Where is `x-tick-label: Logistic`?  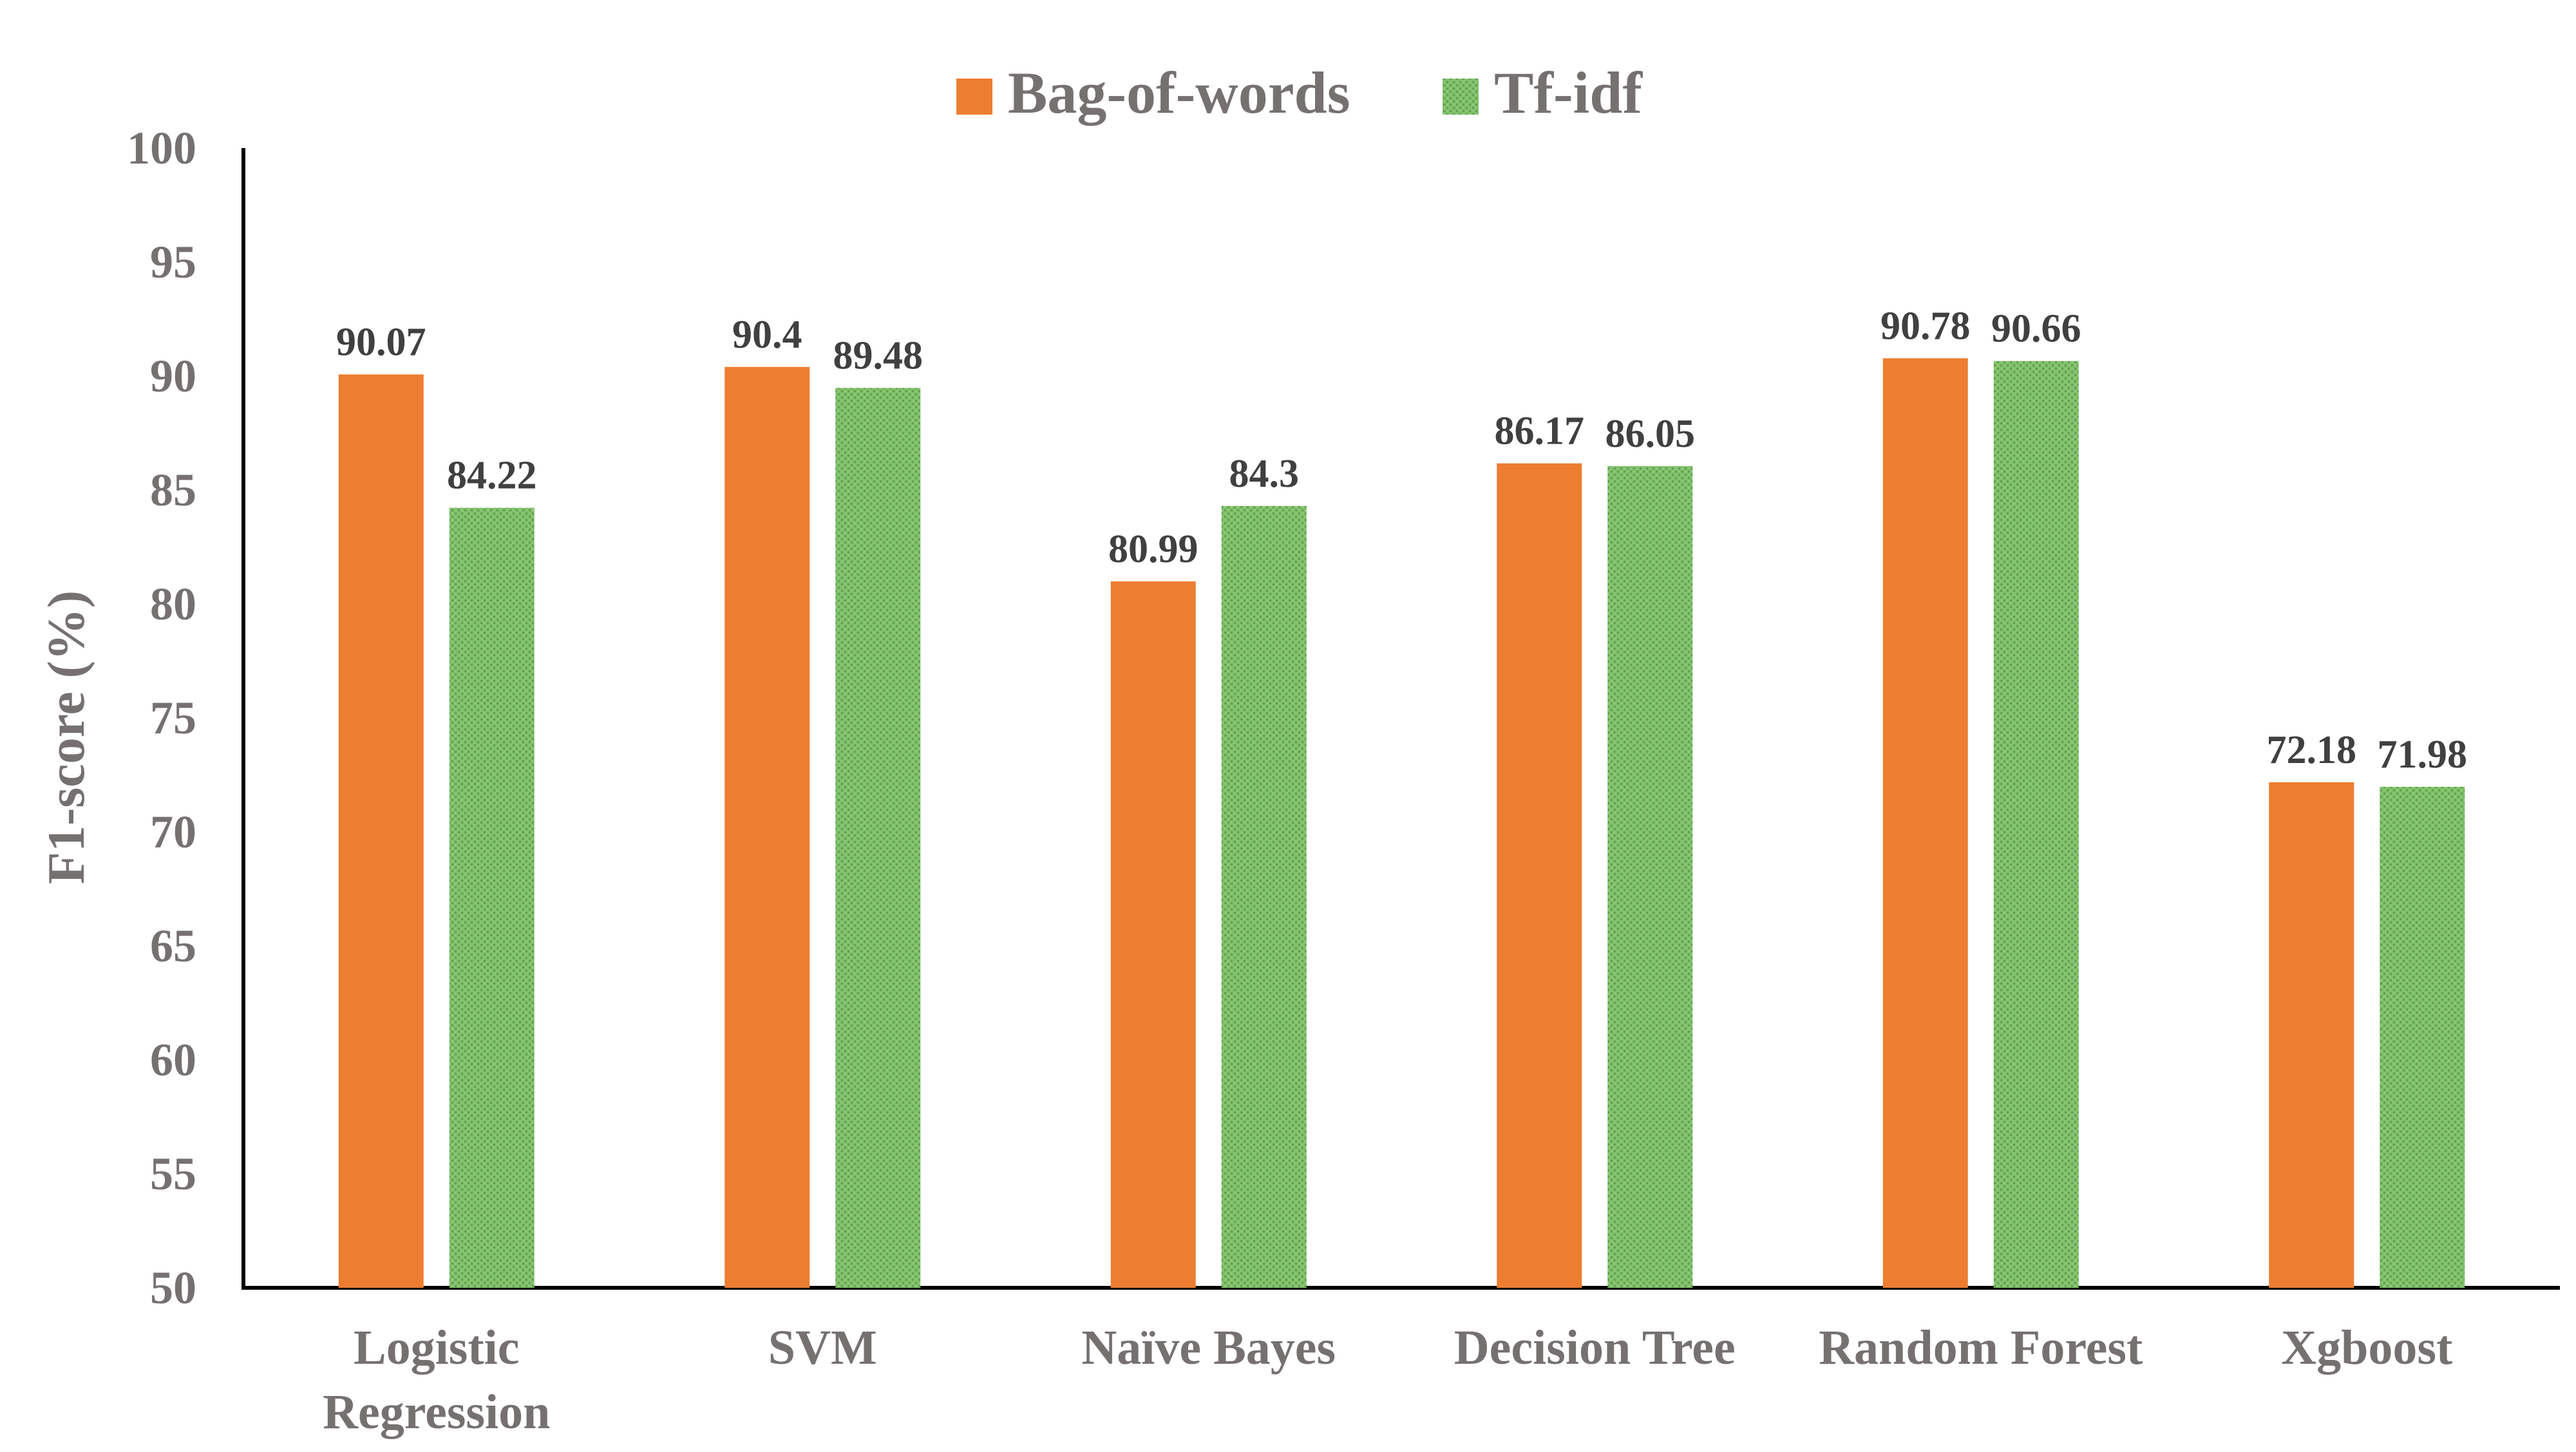
x-tick-label: Logistic is located at coordinates (437, 1348).